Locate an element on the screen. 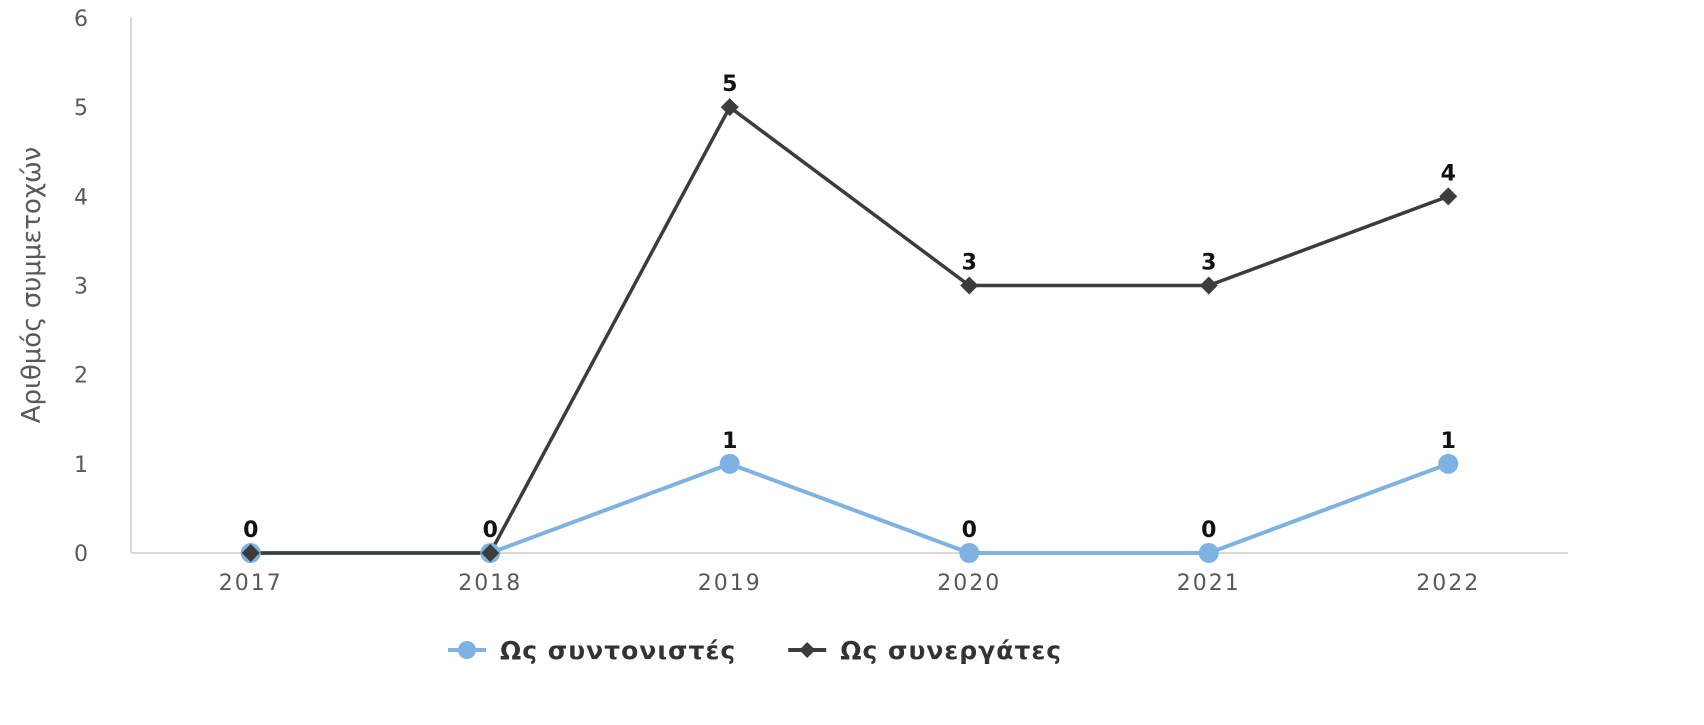  x-tick-label: 2020 is located at coordinates (969, 583).